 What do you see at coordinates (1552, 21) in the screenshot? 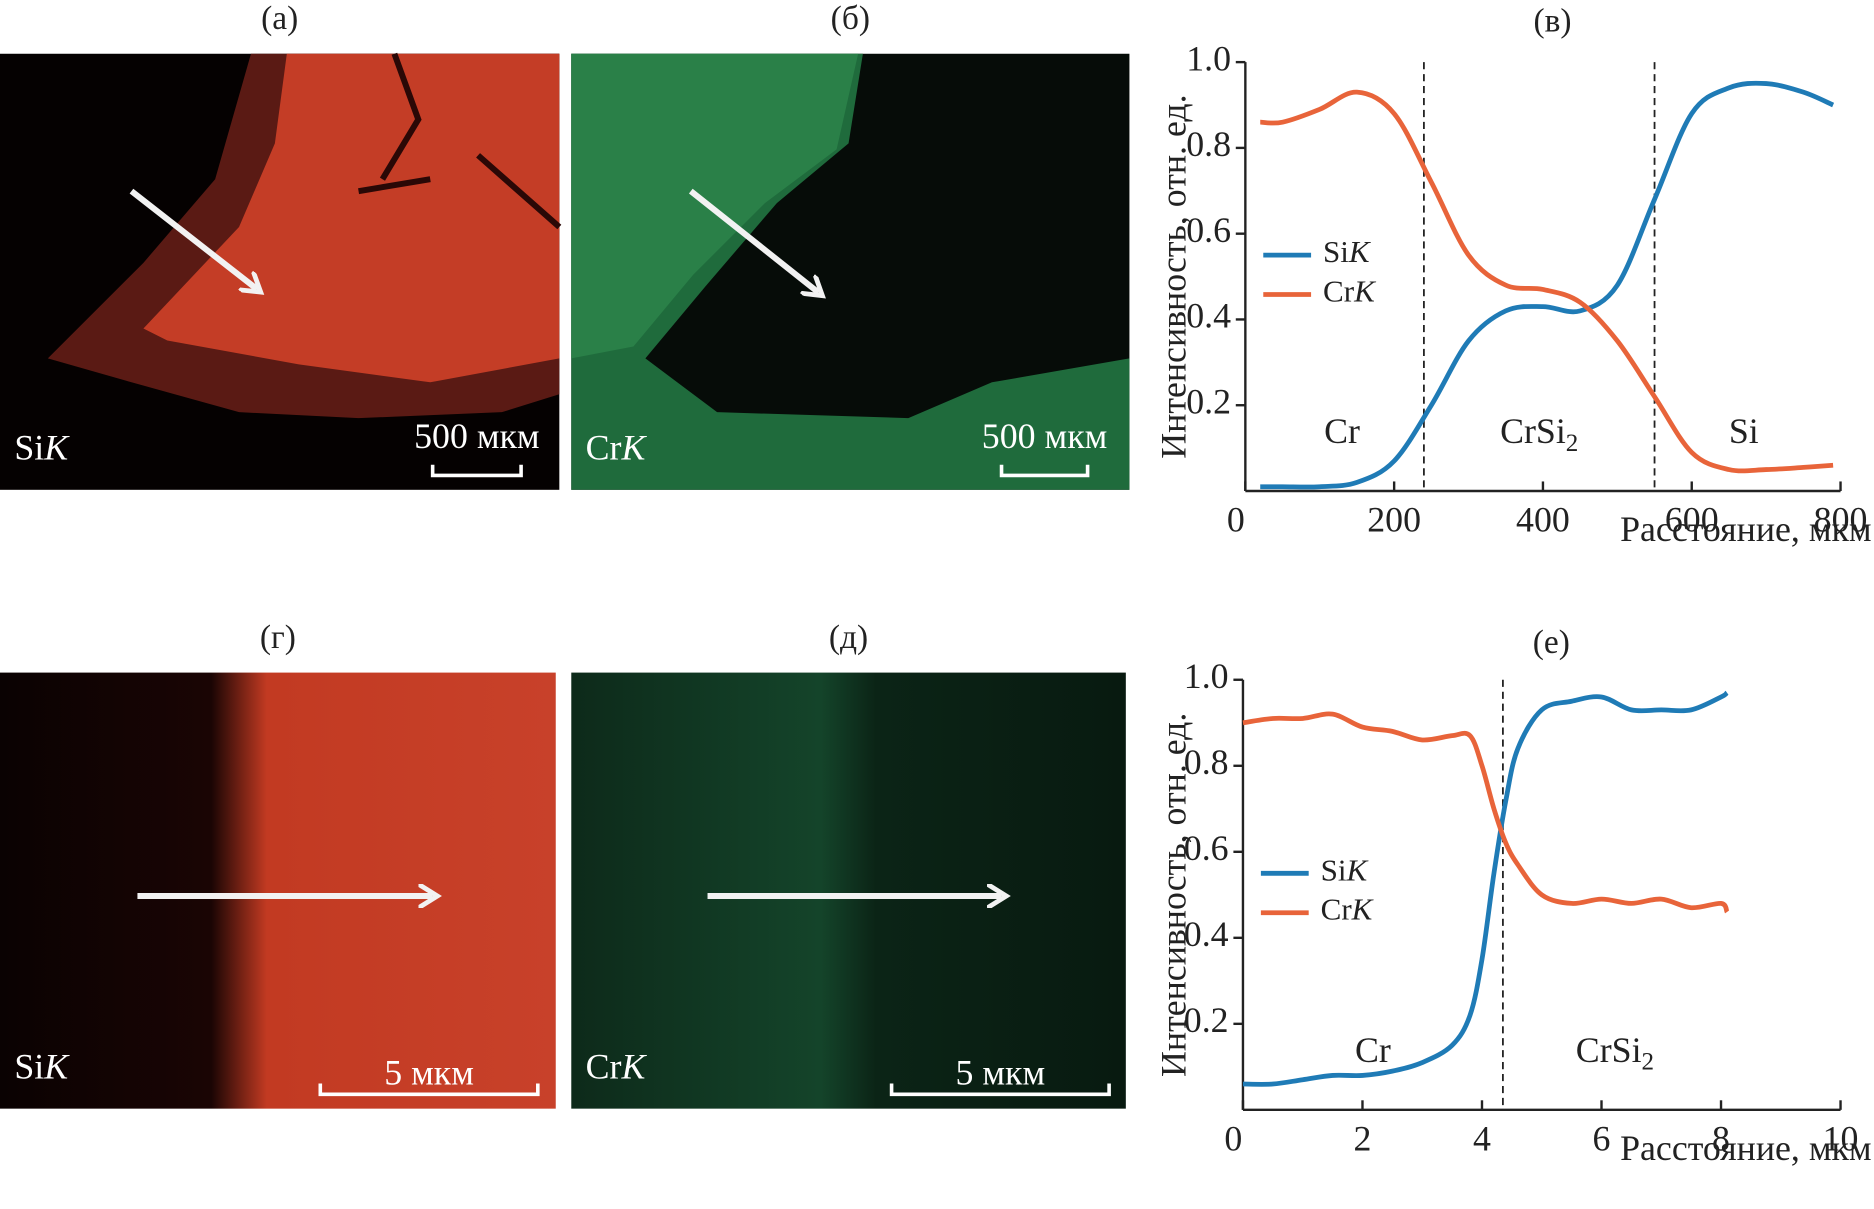
I see `chart-title: (в)` at bounding box center [1552, 21].